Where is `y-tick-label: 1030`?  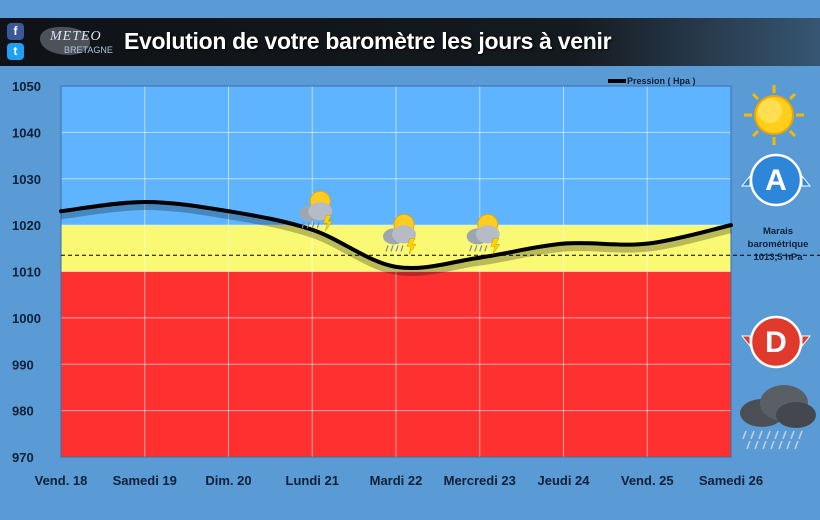
y-tick-label: 1030 is located at coordinates (26, 179).